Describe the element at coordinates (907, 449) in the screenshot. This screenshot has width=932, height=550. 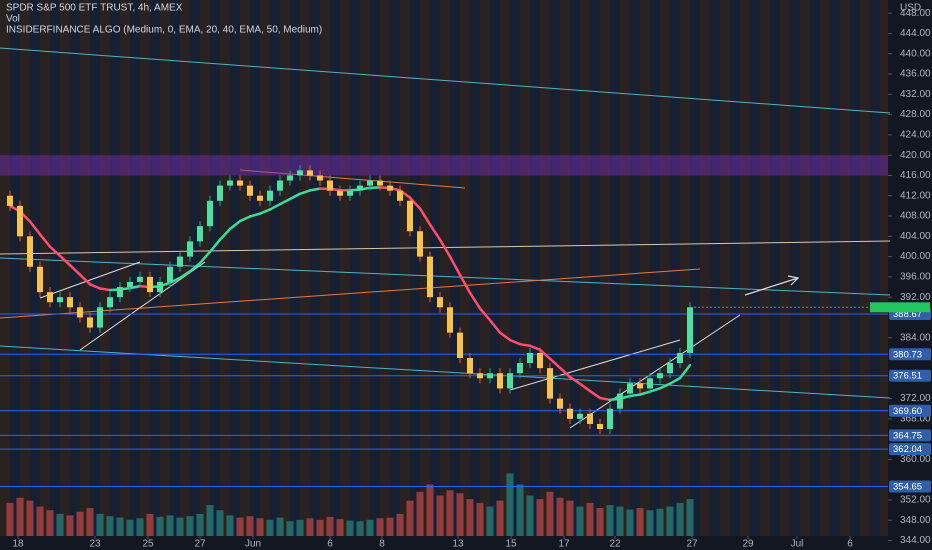
I see `price-badge-label: 362.04` at that location.